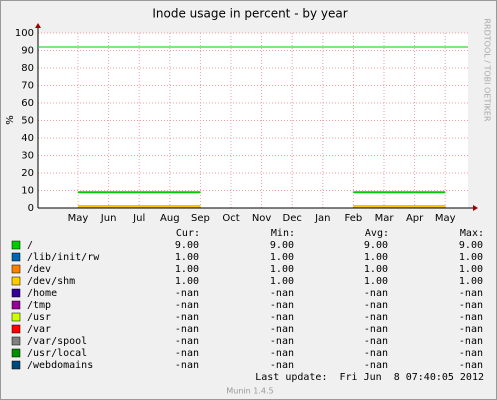  Describe the element at coordinates (27, 191) in the screenshot. I see `y-tick-label: 10` at that location.